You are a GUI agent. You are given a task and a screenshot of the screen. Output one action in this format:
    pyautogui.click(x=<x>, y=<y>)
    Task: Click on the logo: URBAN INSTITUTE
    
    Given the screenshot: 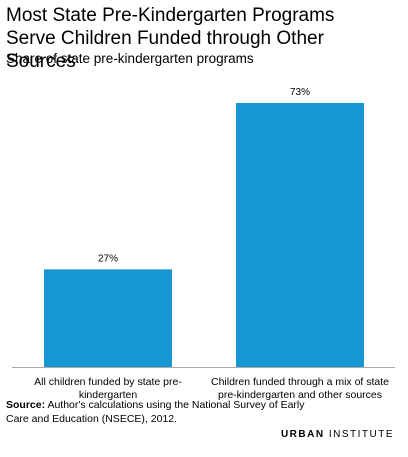 What is the action you would take?
    pyautogui.click(x=337, y=434)
    